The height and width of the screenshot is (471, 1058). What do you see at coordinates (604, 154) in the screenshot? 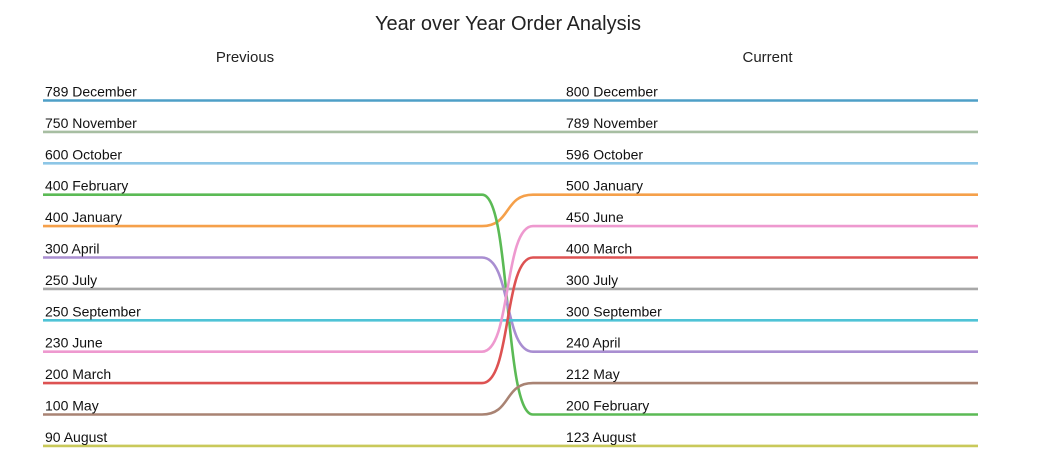
I see `current-label-october: 596 October` at bounding box center [604, 154].